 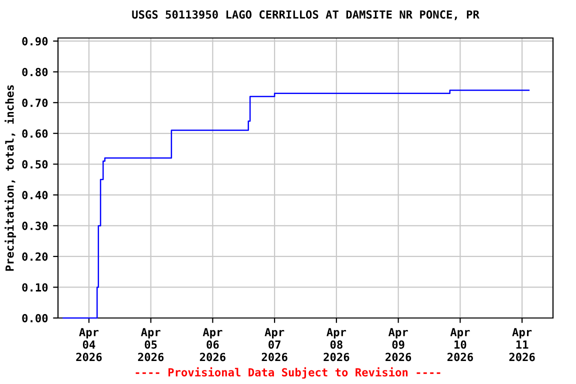 I want to click on y-tick-label: 0.10, so click(x=35, y=287).